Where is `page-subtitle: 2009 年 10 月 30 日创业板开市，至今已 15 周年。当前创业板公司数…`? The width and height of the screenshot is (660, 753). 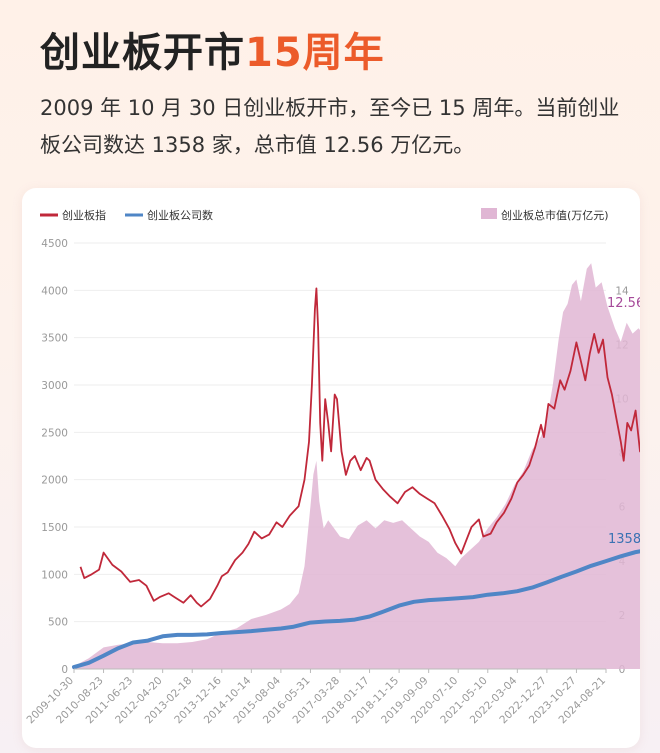
page-subtitle: 2009 年 10 月 30 日创业板开市，至今已 15 周年。当前创业板公司数… is located at coordinates (330, 126).